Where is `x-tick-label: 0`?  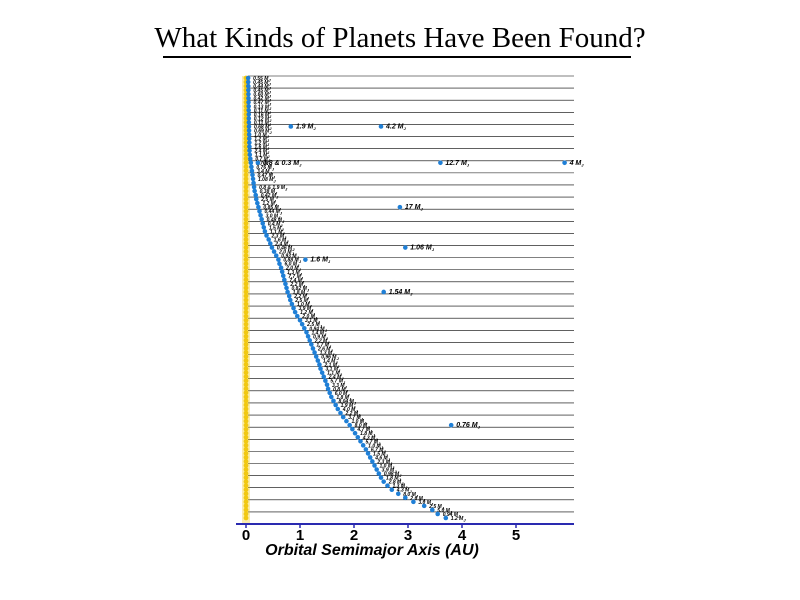 x-tick-label: 0 is located at coordinates (246, 535).